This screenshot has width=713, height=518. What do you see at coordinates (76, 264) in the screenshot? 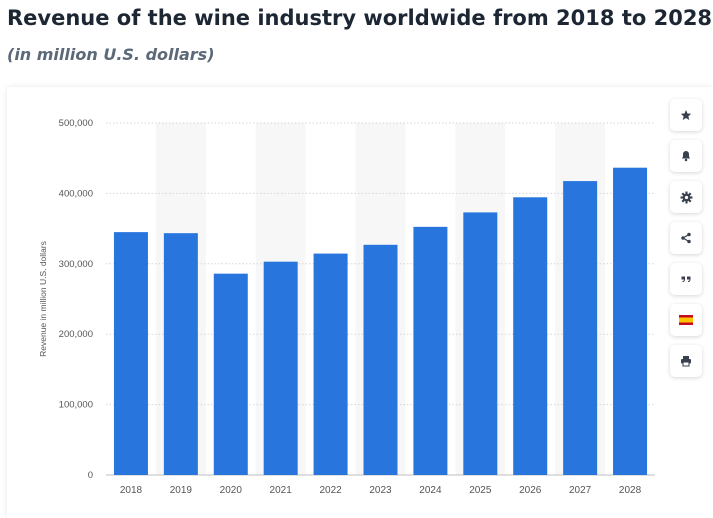
I see `y-tick-label: 300,000` at bounding box center [76, 264].